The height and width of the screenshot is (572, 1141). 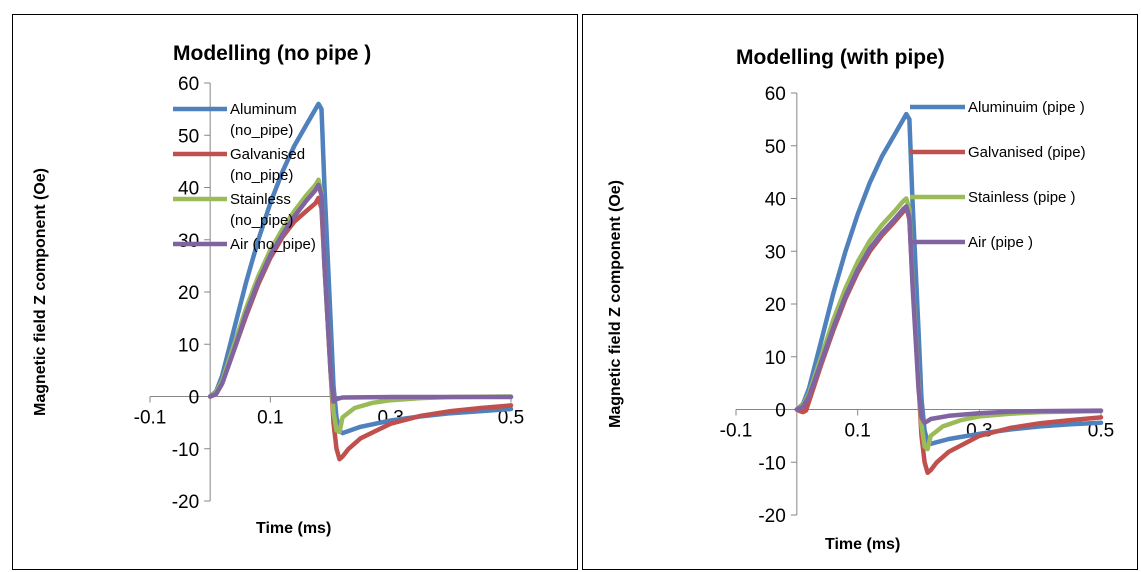 I want to click on chart-title: Modelling (no pipe ), so click(x=272, y=53).